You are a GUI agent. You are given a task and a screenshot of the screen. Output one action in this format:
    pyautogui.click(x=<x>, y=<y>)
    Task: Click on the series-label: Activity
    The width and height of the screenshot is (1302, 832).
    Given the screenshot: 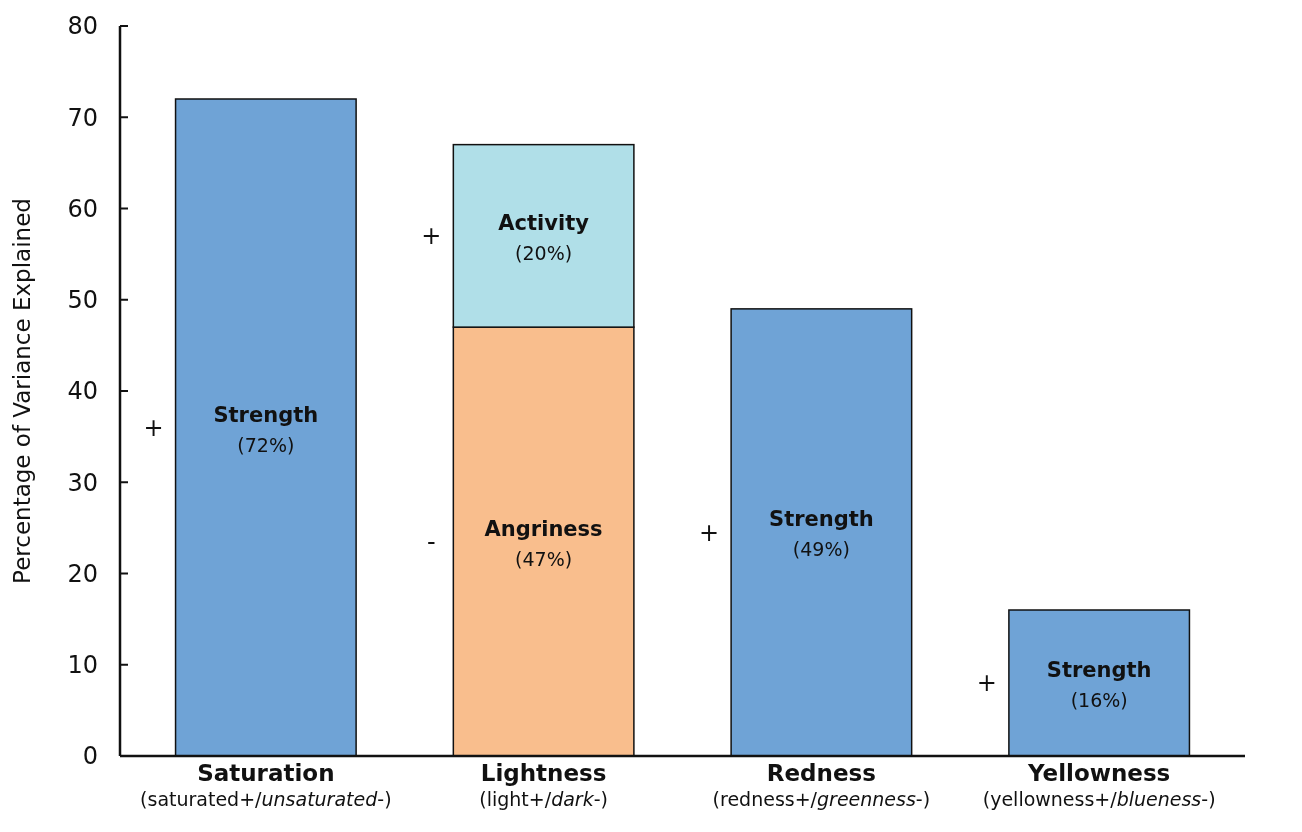 What is the action you would take?
    pyautogui.click(x=544, y=222)
    